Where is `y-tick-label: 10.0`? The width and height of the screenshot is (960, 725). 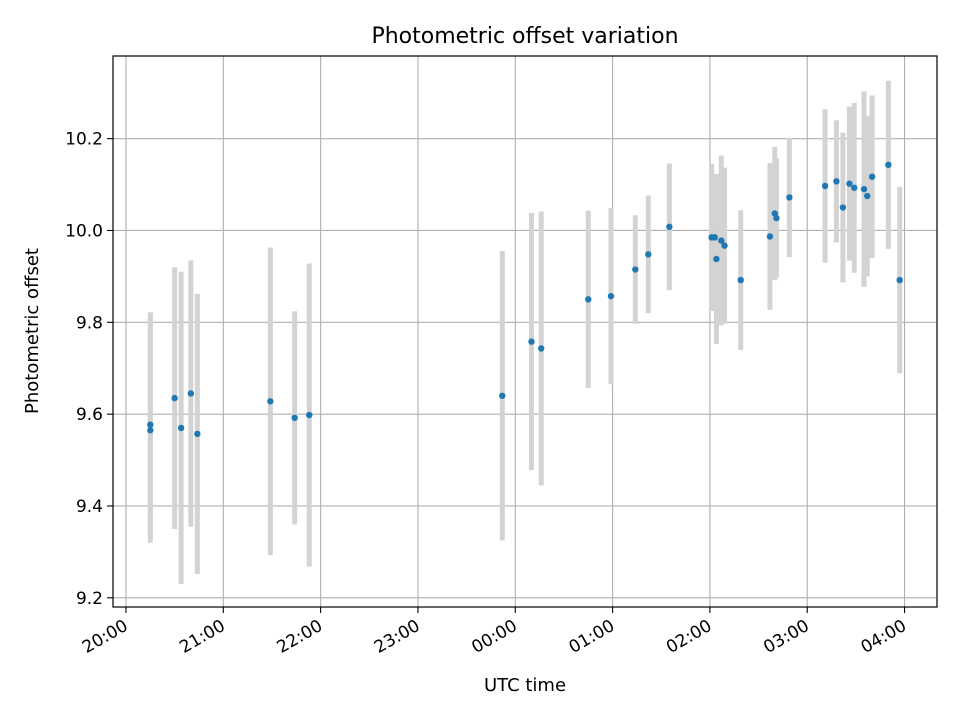
y-tick-label: 10.0 is located at coordinates (84, 231).